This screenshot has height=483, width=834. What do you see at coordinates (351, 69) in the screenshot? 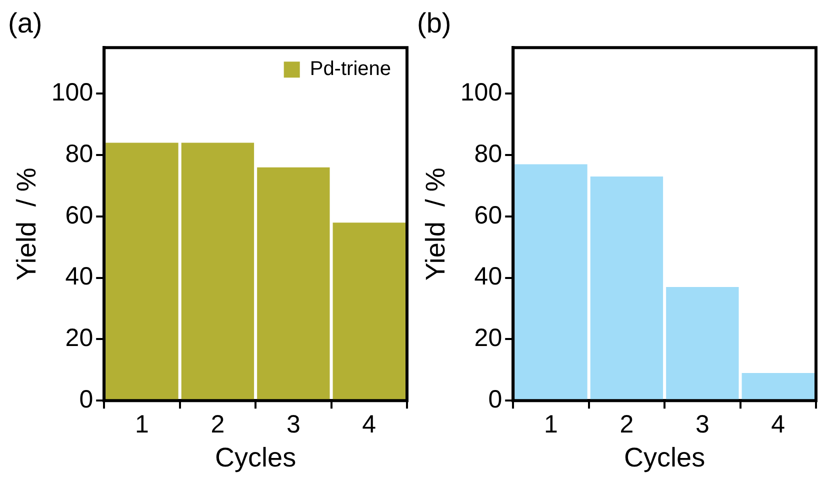
I see `legend-label: Pd-triene` at bounding box center [351, 69].